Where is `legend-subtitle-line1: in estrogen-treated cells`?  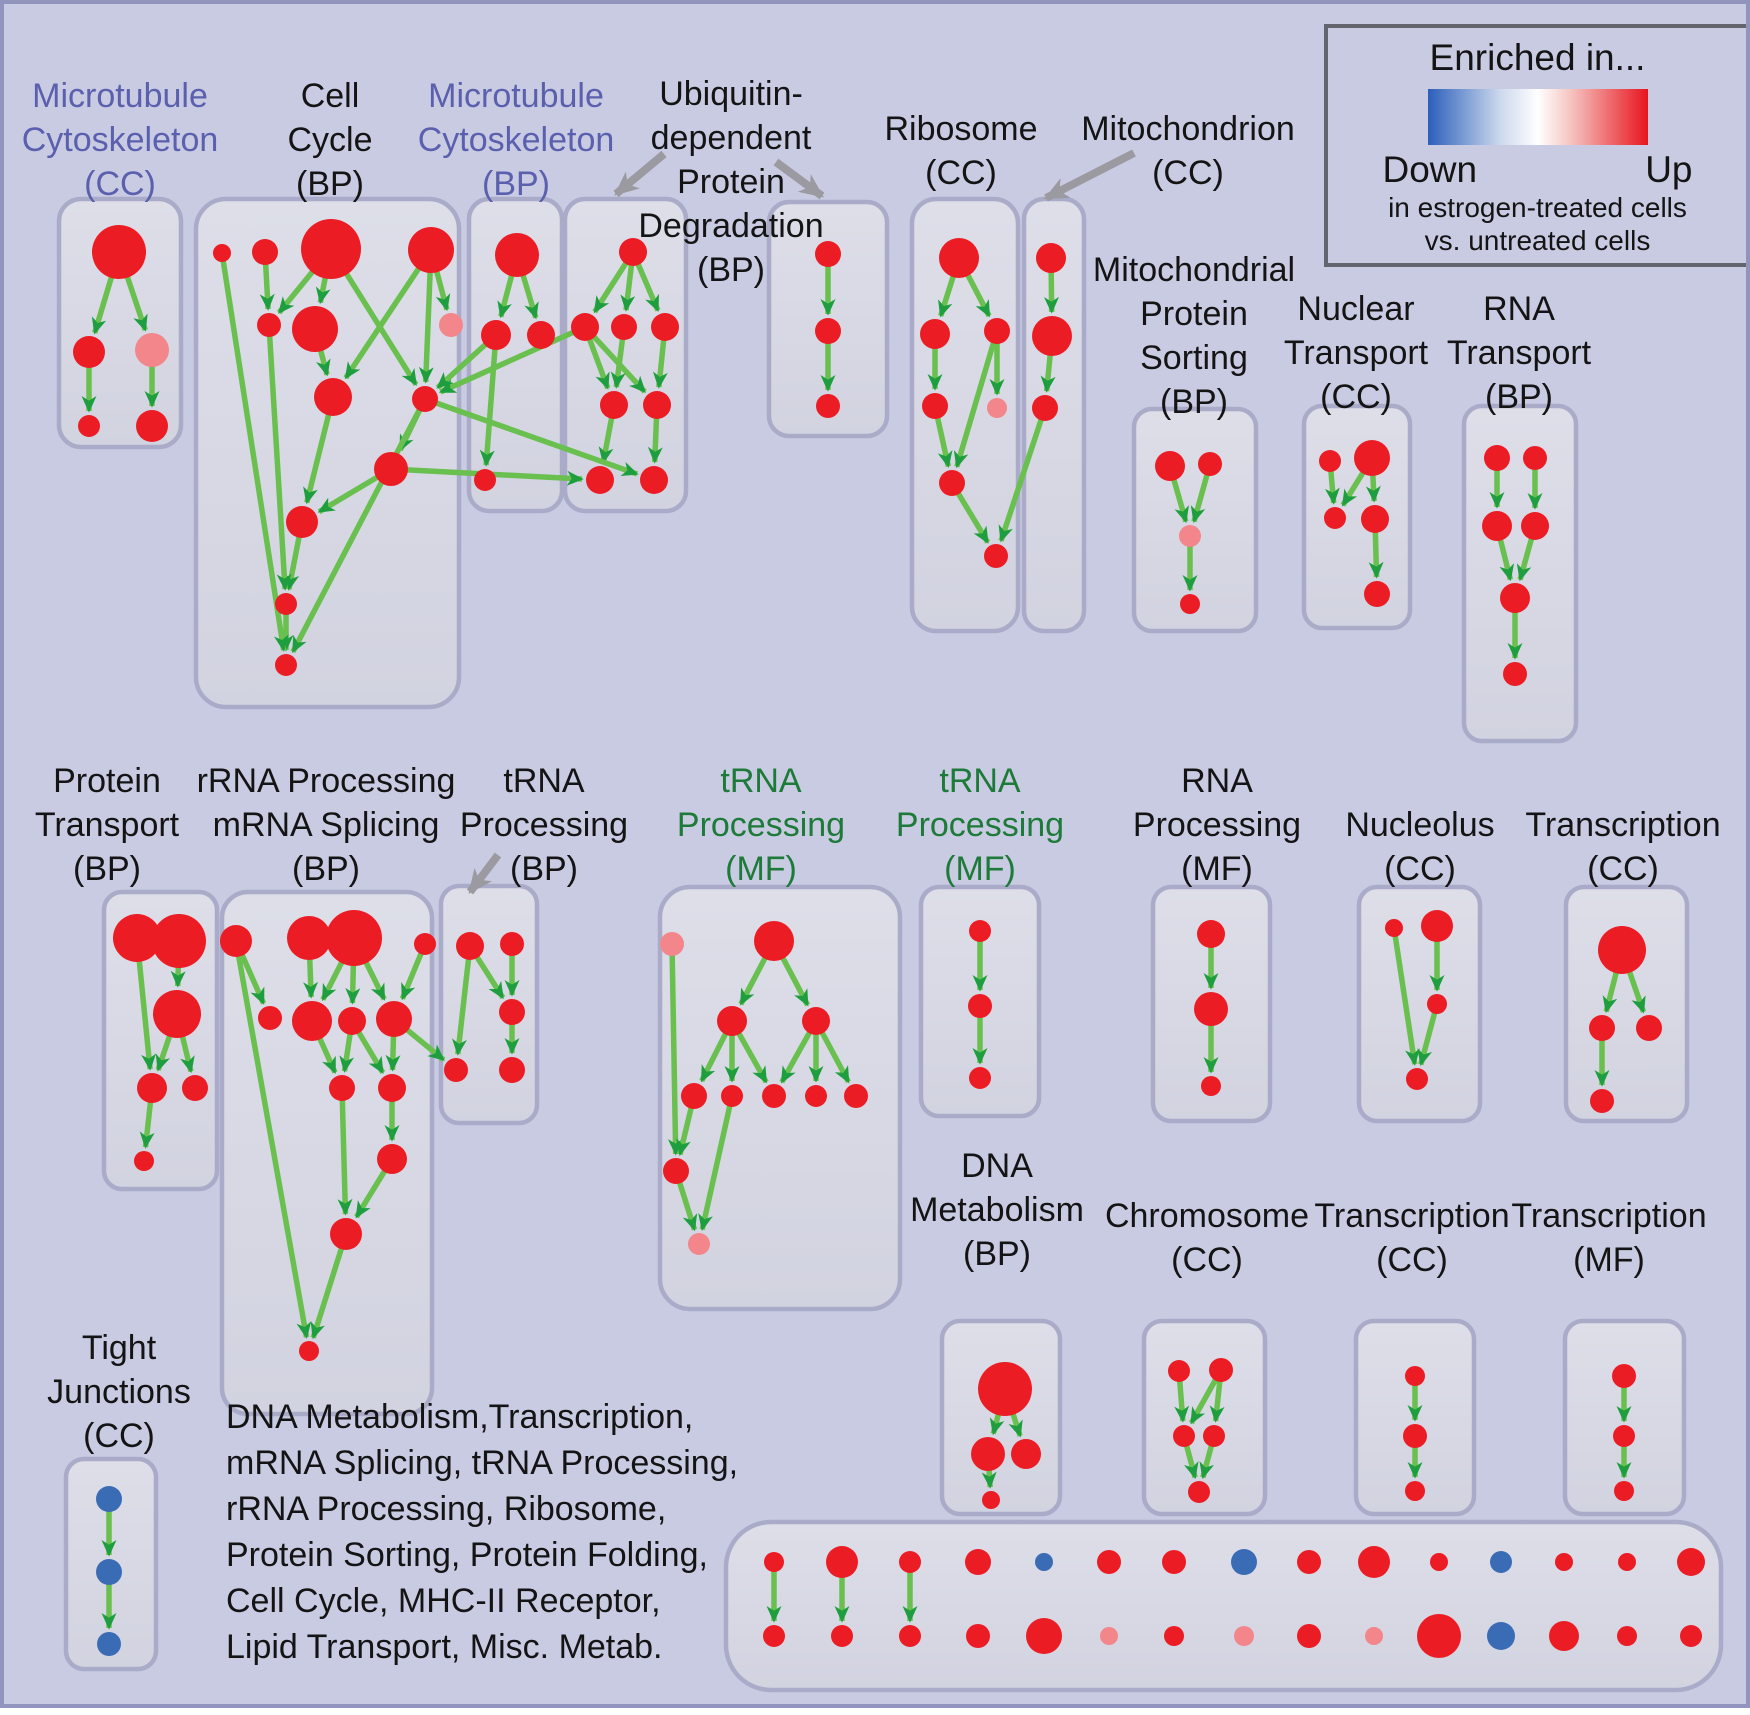 legend-subtitle-line1: in estrogen-treated cells is located at coordinates (1537, 207).